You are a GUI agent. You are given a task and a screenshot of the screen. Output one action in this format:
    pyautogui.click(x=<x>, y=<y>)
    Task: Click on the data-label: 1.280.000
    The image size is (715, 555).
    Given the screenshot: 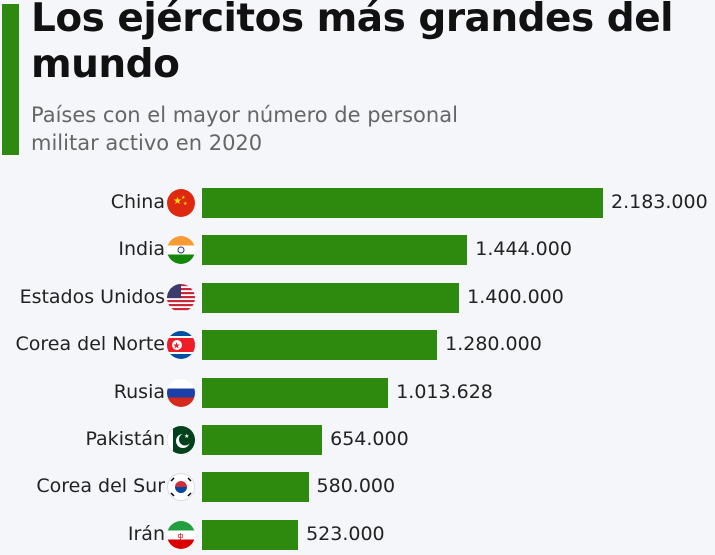 What is the action you would take?
    pyautogui.click(x=493, y=344)
    